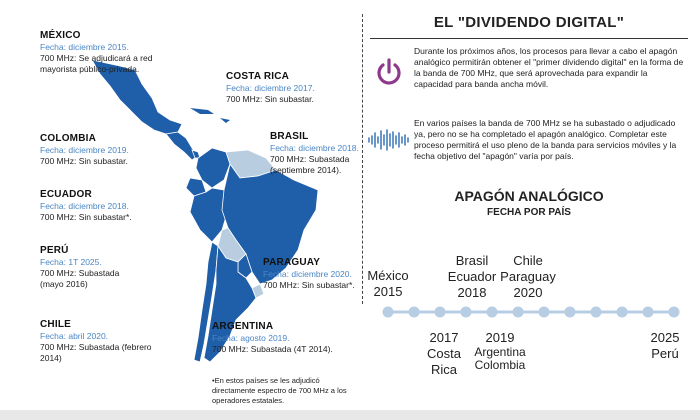  Describe the element at coordinates (665, 353) in the screenshot. I see `timeline-countries: Perú` at that location.